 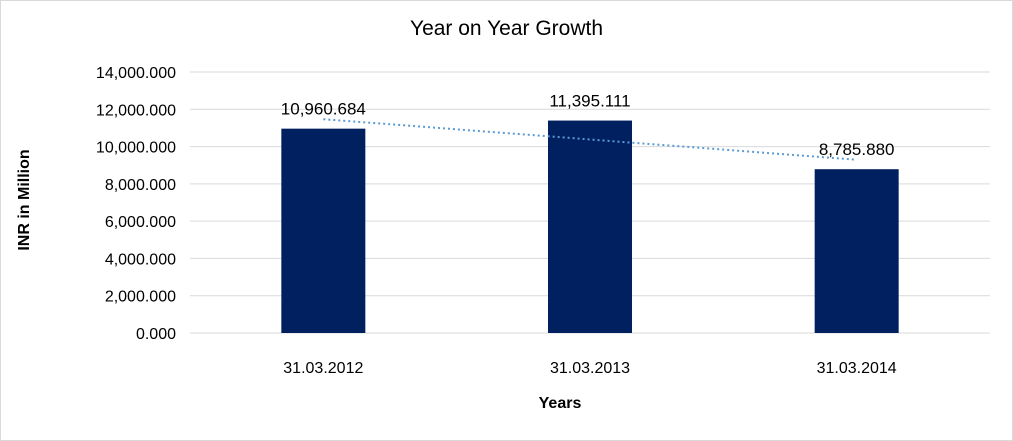 I want to click on y-tick-label: 0.000, so click(x=156, y=334).